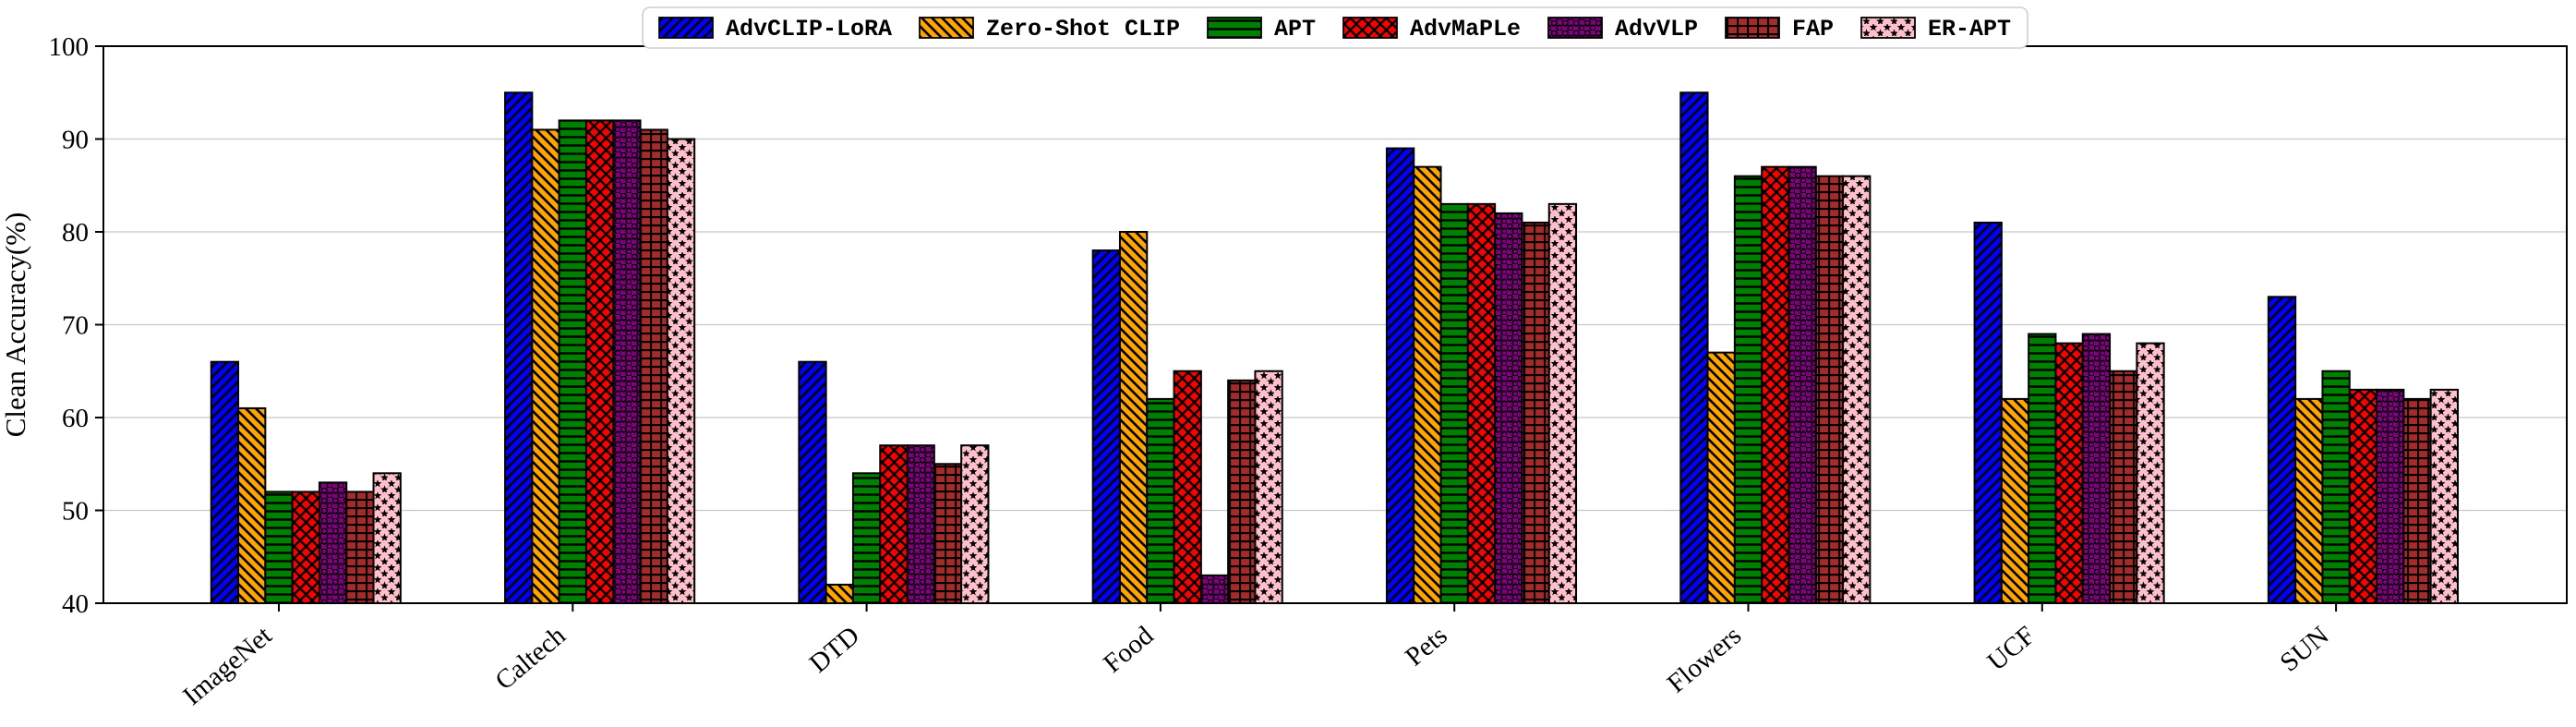  I want to click on bar-APT-ImageNet, so click(279, 548).